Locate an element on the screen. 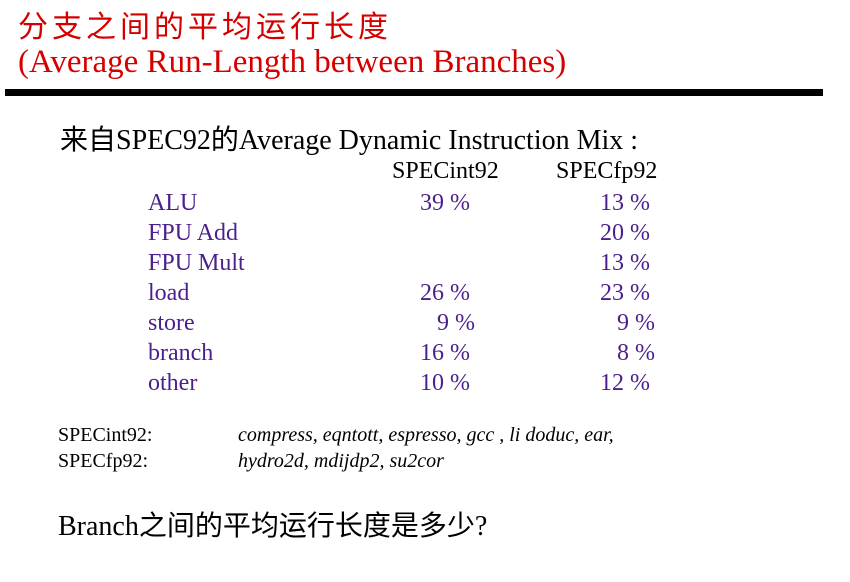 This screenshot has width=850, height=582. row-label: FPU Add is located at coordinates (193, 233).